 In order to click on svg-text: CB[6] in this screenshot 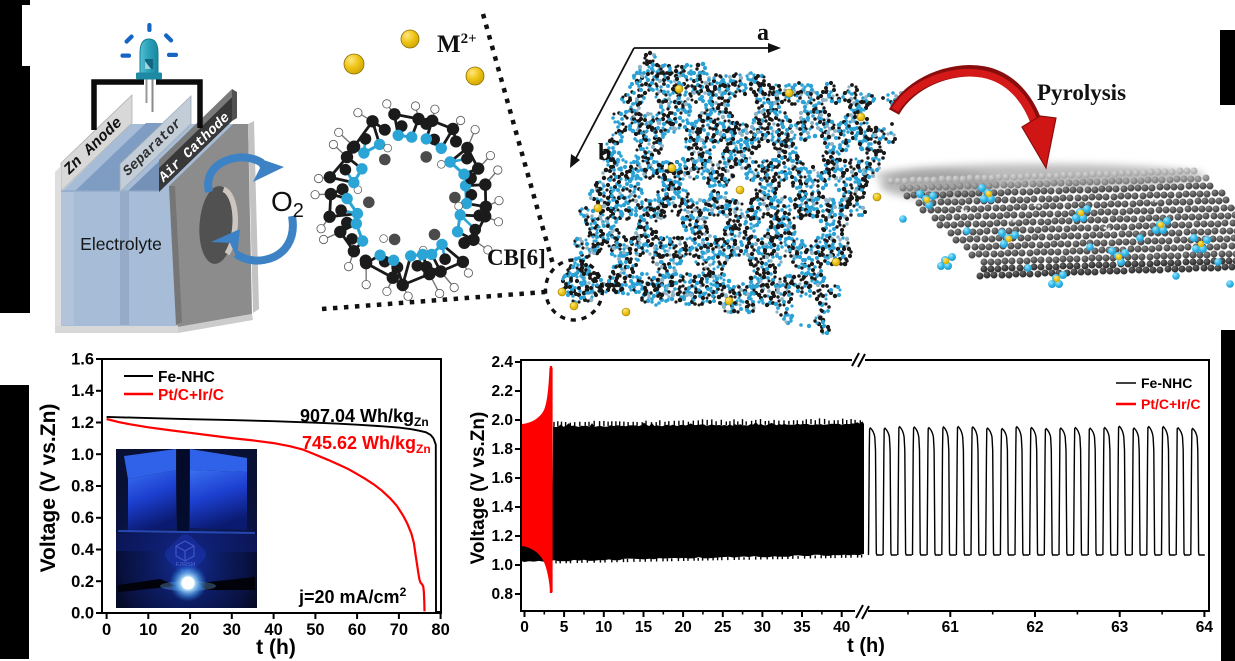, I will do `click(516, 257)`.